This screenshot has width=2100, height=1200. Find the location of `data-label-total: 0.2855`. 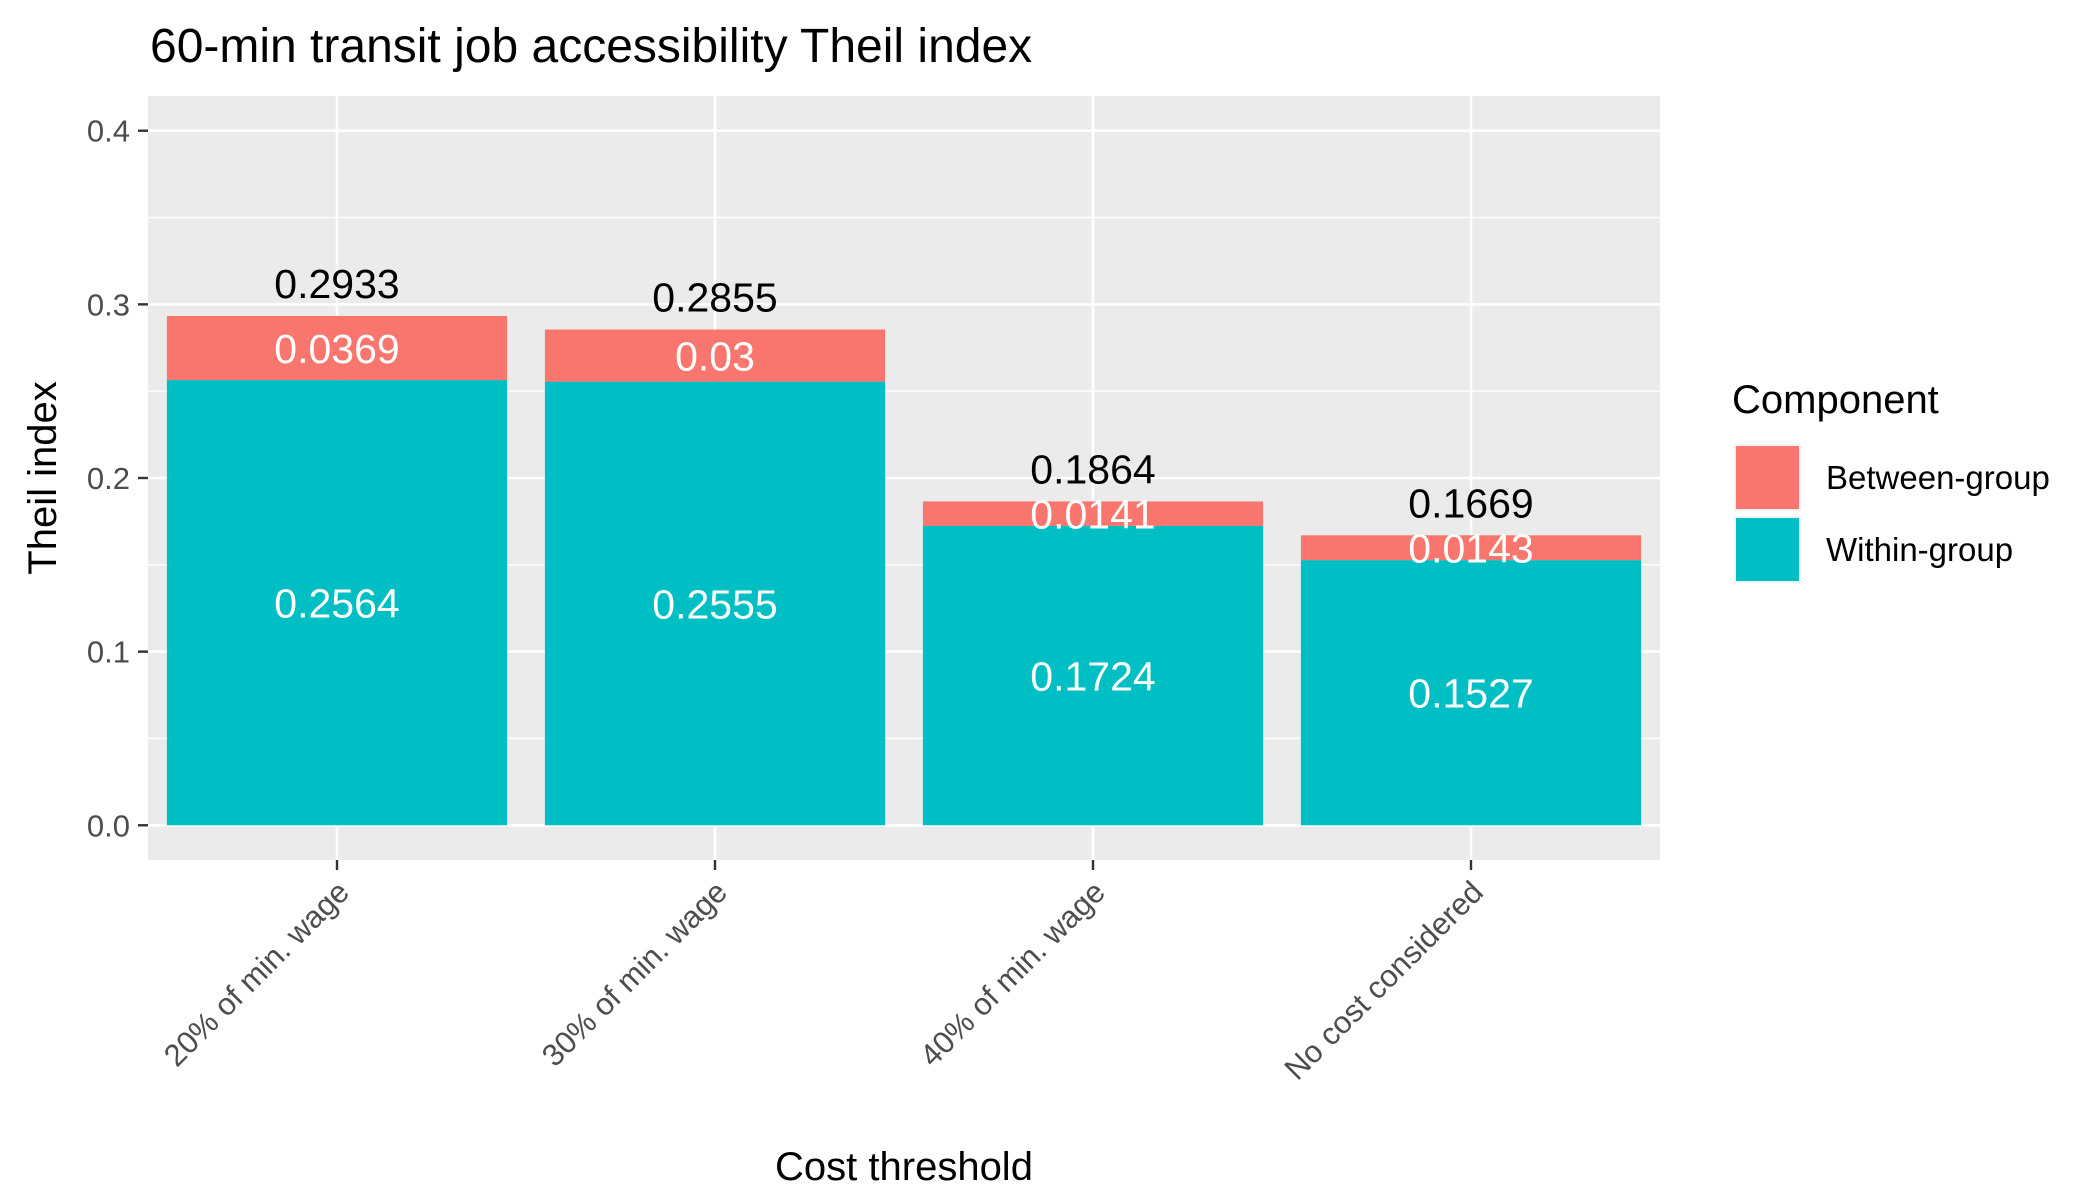

data-label-total: 0.2855 is located at coordinates (714, 298).